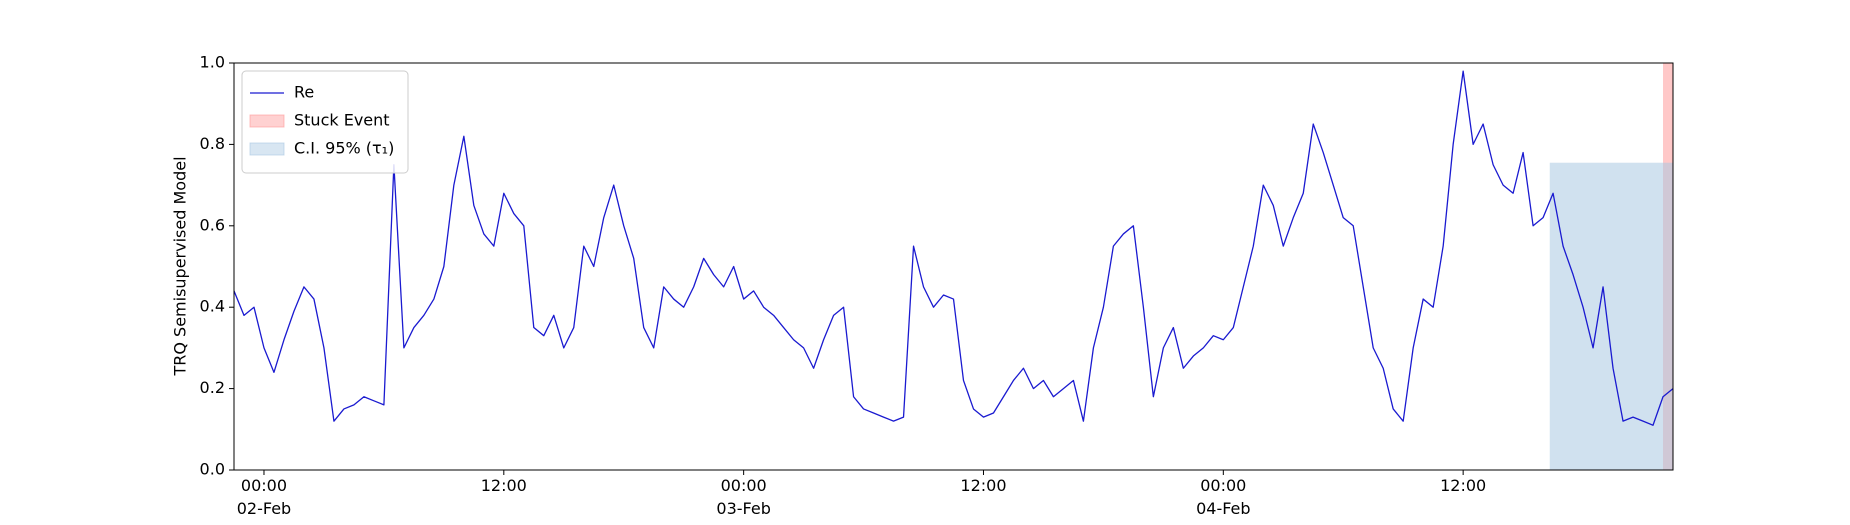  What do you see at coordinates (212, 143) in the screenshot?
I see `y-tick-label: 0.8` at bounding box center [212, 143].